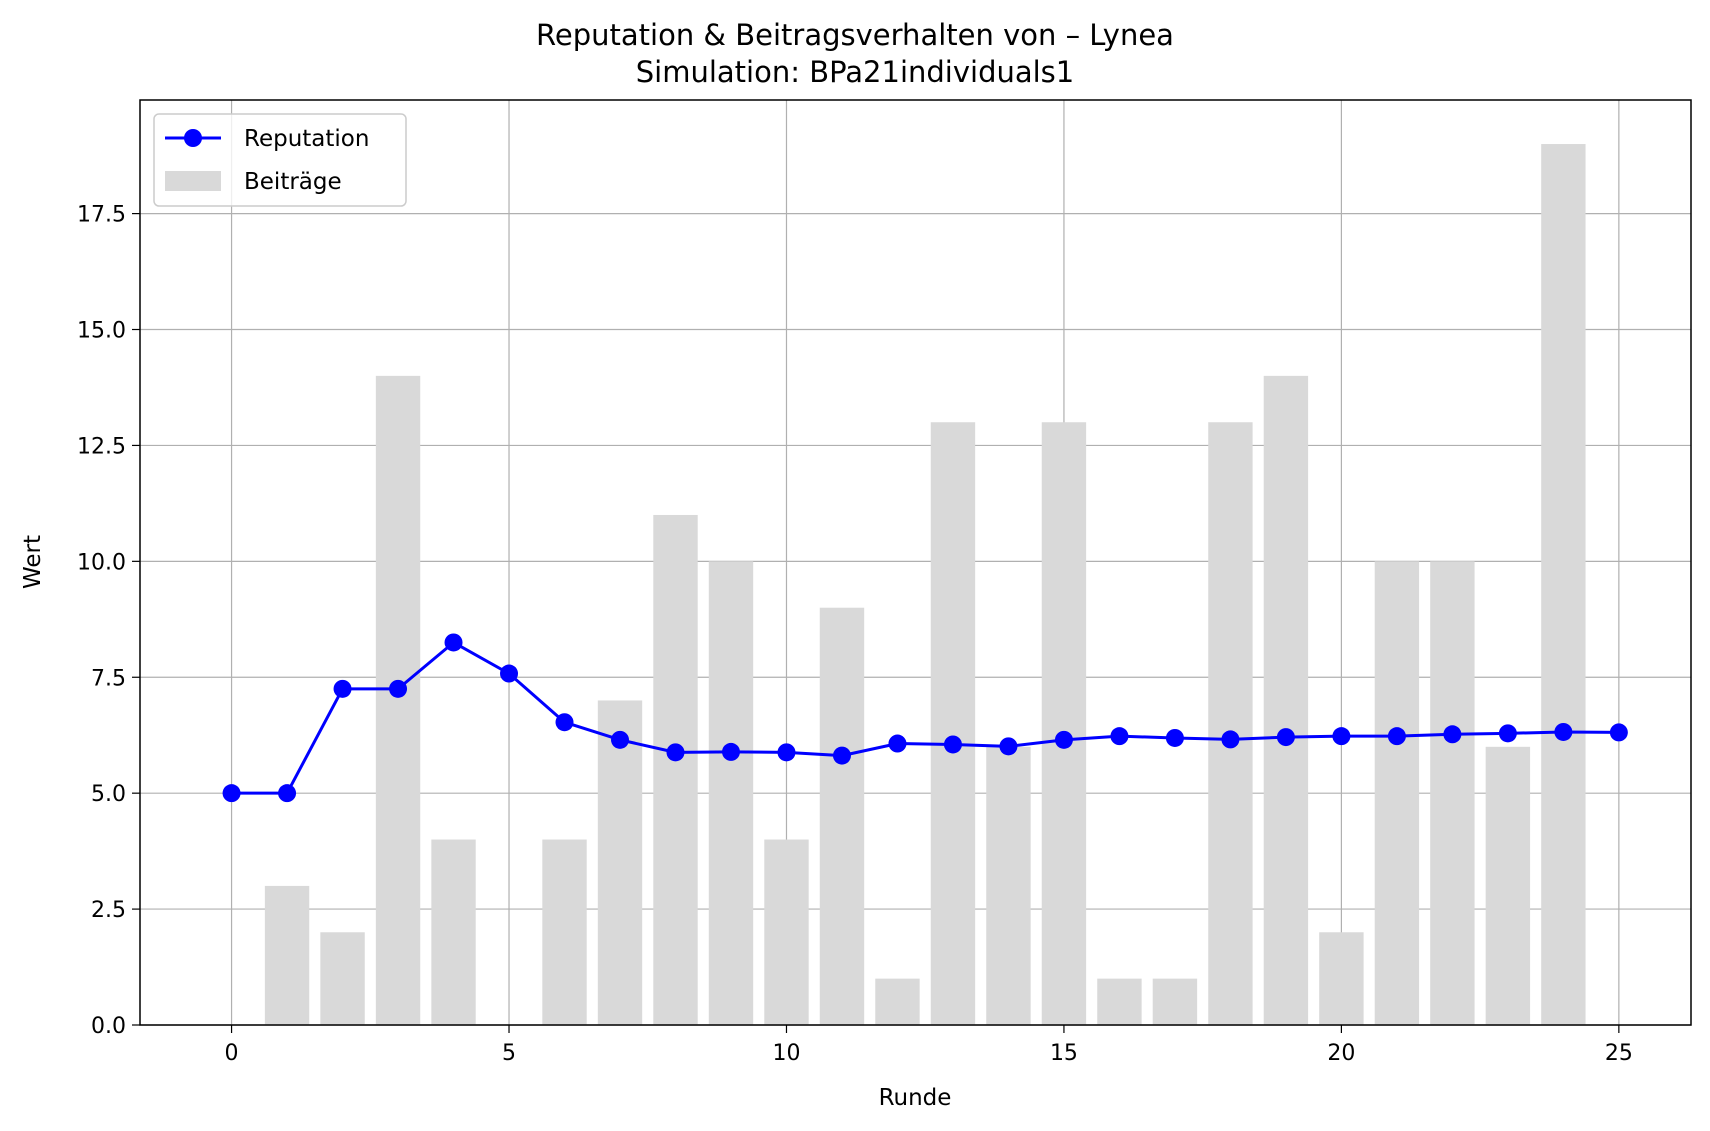 The image size is (1710, 1131). I want to click on y-tick-label: 7.5, so click(108, 678).